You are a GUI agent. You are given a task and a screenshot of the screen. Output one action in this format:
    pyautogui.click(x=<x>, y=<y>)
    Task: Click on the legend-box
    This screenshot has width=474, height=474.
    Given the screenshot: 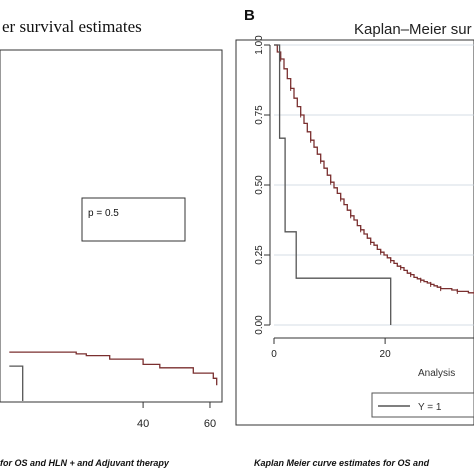 What is the action you would take?
    pyautogui.click(x=422, y=405)
    